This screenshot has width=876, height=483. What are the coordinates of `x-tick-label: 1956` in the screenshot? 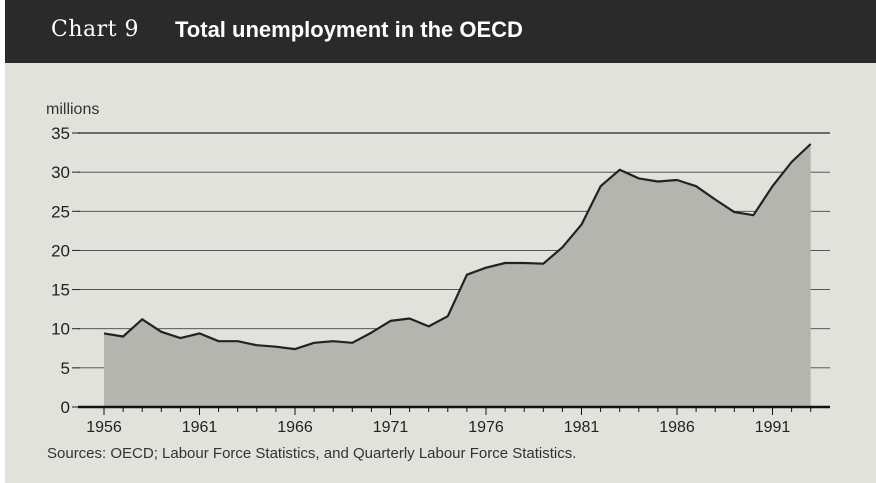 It's located at (104, 427).